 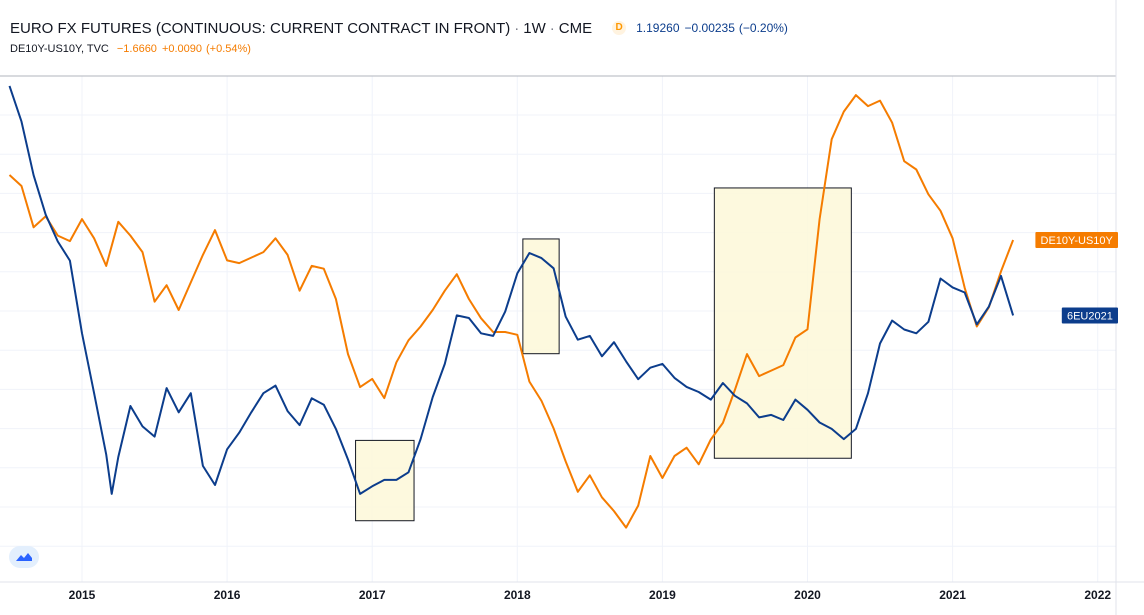 What do you see at coordinates (658, 28) in the screenshot?
I see `last-price: 1.19260` at bounding box center [658, 28].